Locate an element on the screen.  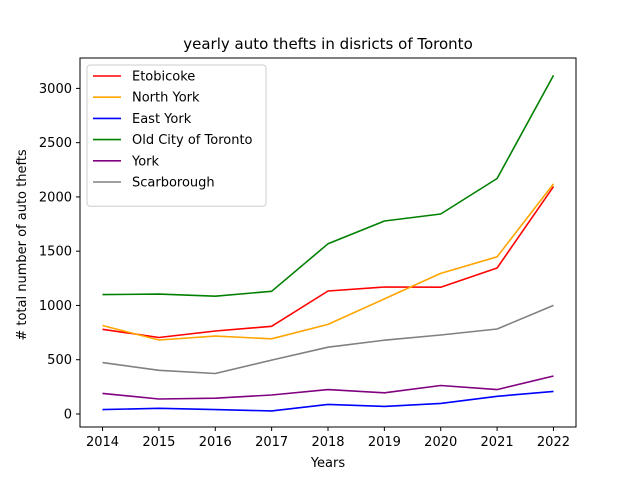
x-tick-label: 2020 is located at coordinates (440, 442).